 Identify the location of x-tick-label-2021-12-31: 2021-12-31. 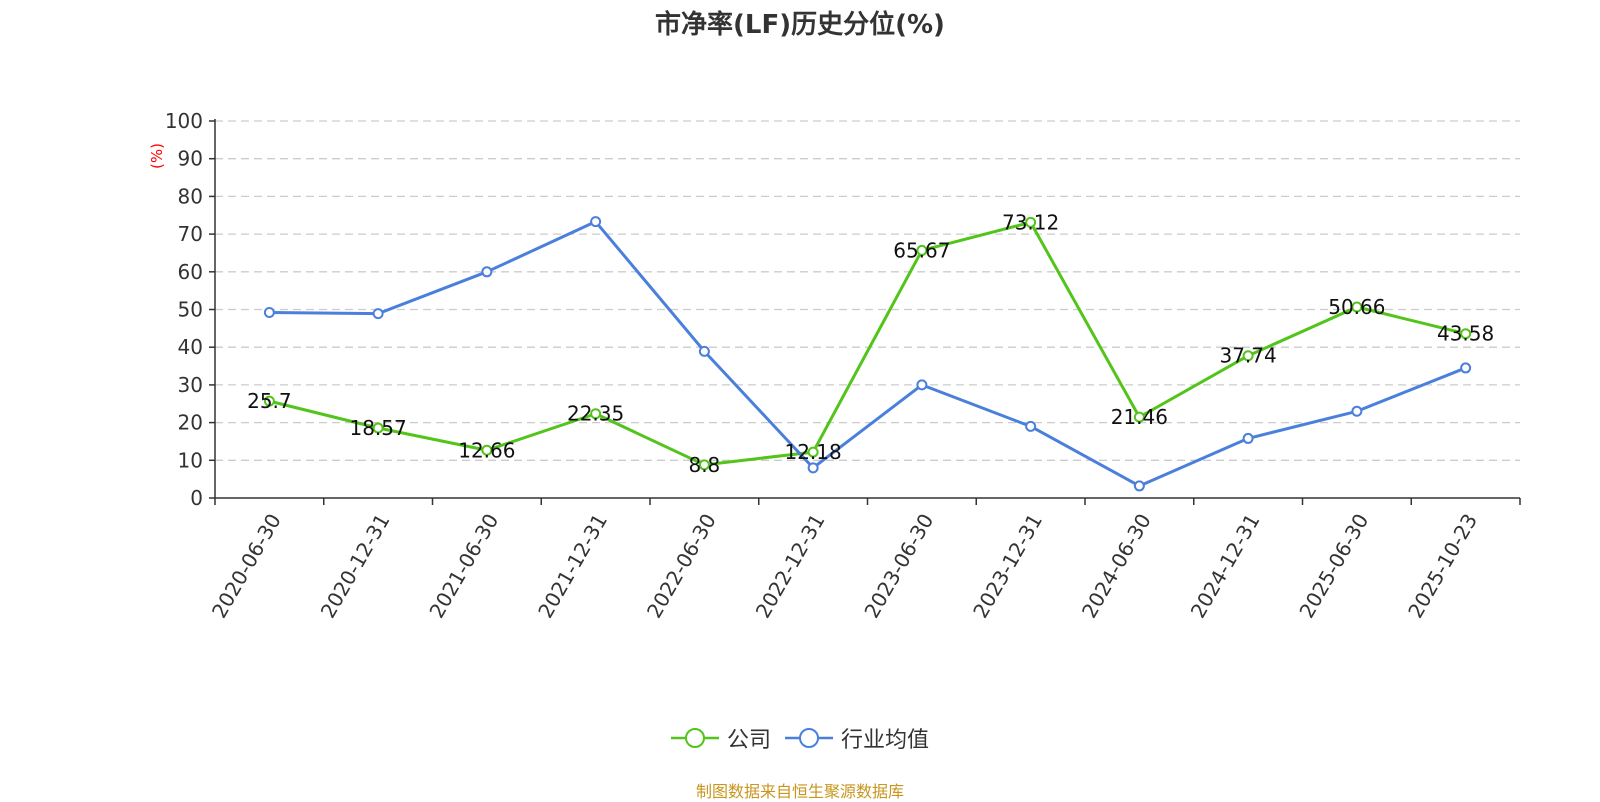
(572, 566).